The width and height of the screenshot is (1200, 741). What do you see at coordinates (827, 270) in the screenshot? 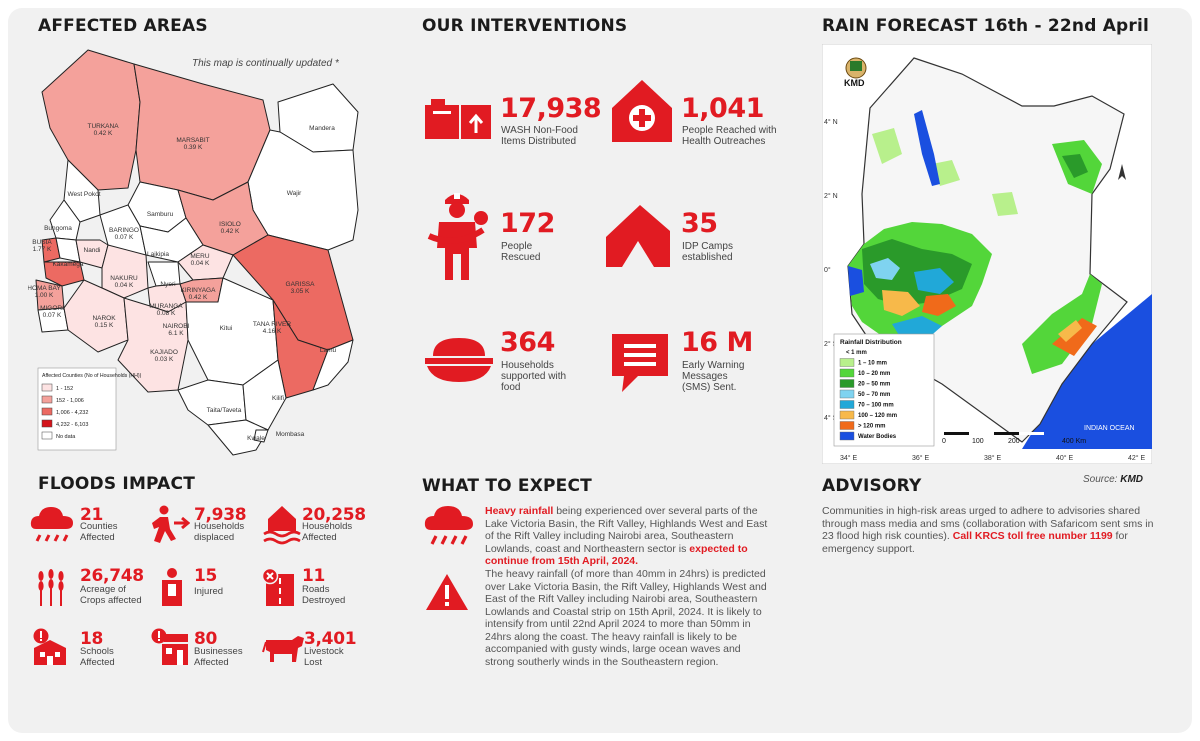
I see `lat-label: 0°` at bounding box center [827, 270].